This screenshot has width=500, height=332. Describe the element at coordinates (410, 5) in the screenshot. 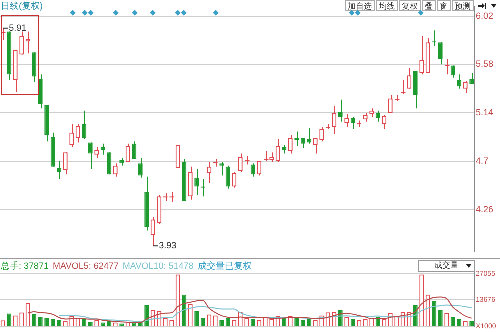

I see `annotation: 复权` at that location.